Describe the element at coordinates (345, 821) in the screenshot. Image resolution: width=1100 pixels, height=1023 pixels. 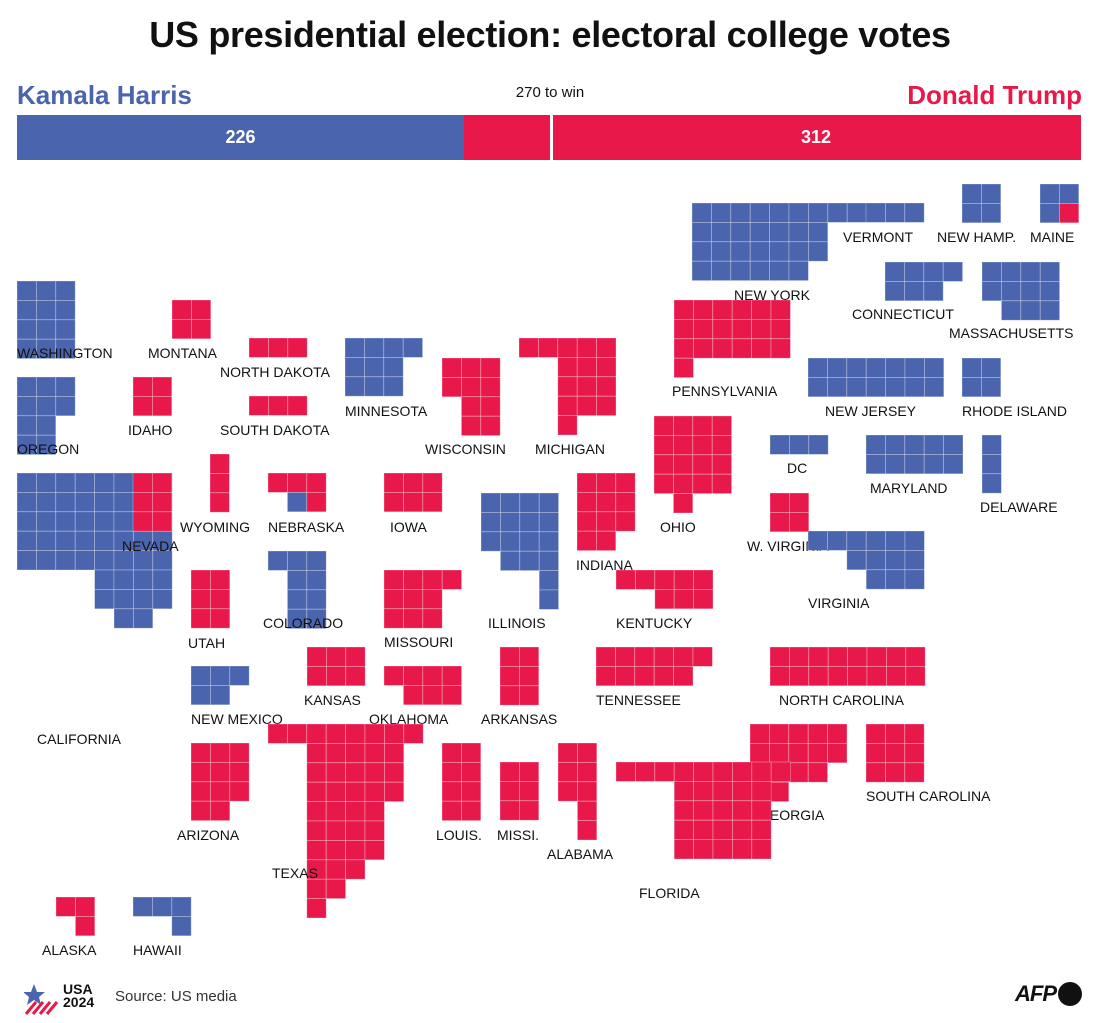
I see `state-texas: TEXAS` at that location.